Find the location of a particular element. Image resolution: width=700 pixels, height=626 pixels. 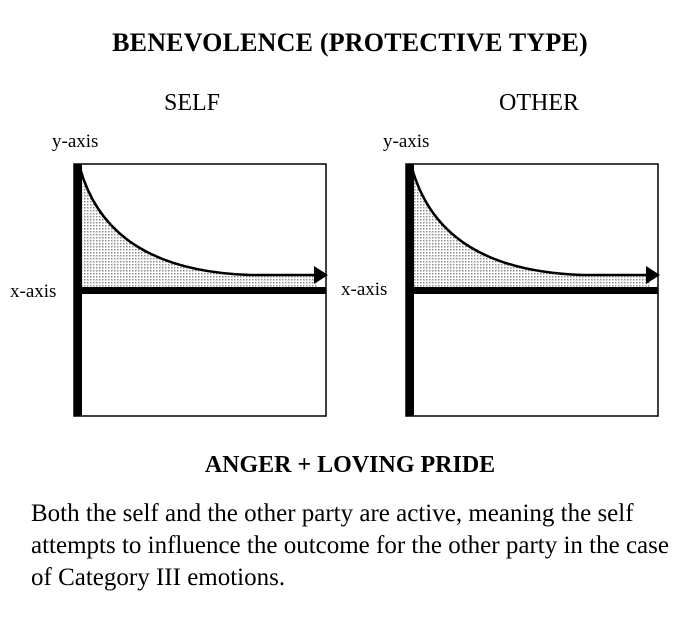

panel-label-self: SELF is located at coordinates (192, 103).